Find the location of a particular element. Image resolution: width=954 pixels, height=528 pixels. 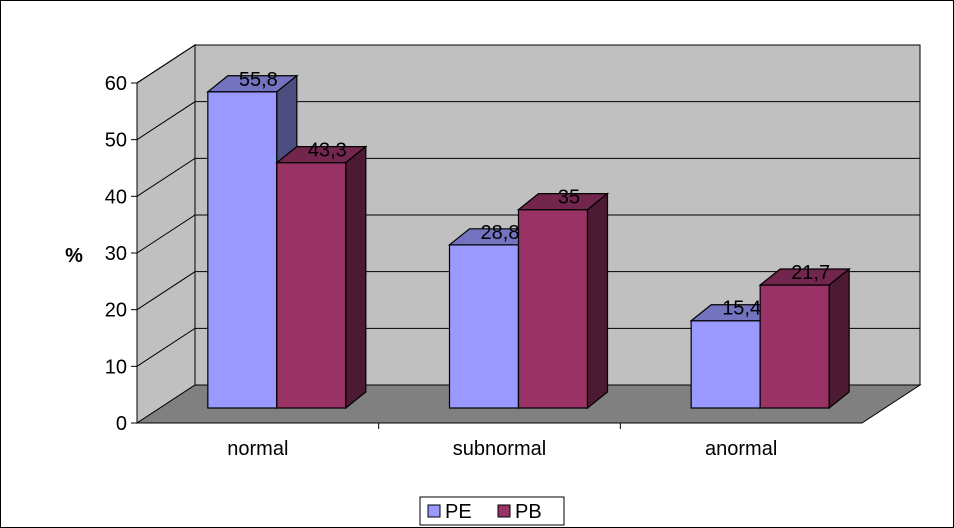

bar-pe-subnormal is located at coordinates (484, 326).